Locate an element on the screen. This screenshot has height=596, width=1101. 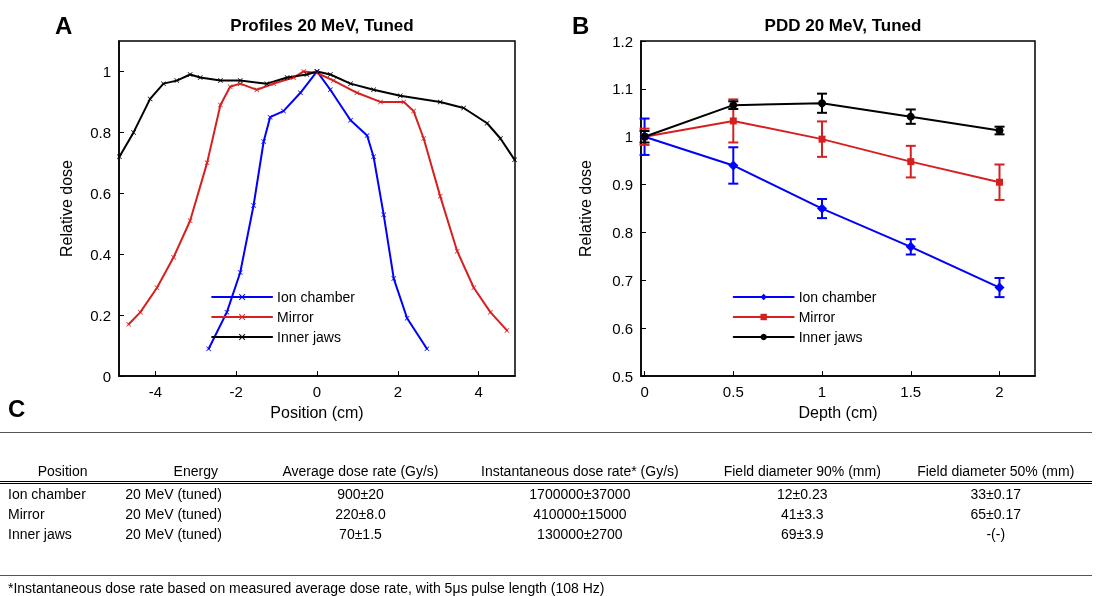
text: 65±0.17 is located at coordinates (995, 514).